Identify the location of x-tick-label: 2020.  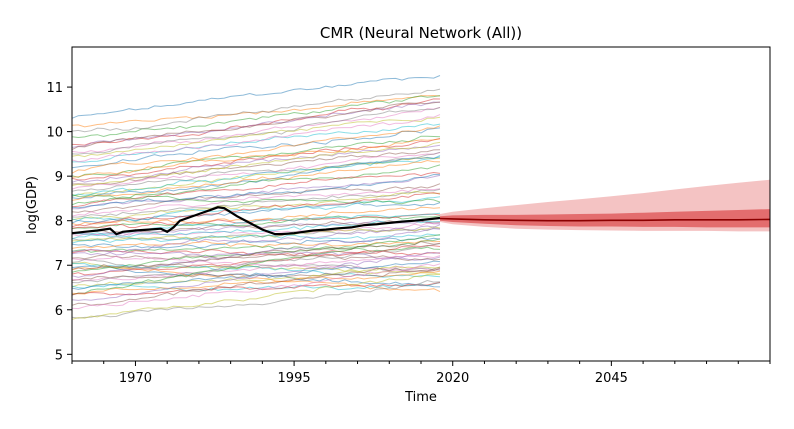
(452, 378).